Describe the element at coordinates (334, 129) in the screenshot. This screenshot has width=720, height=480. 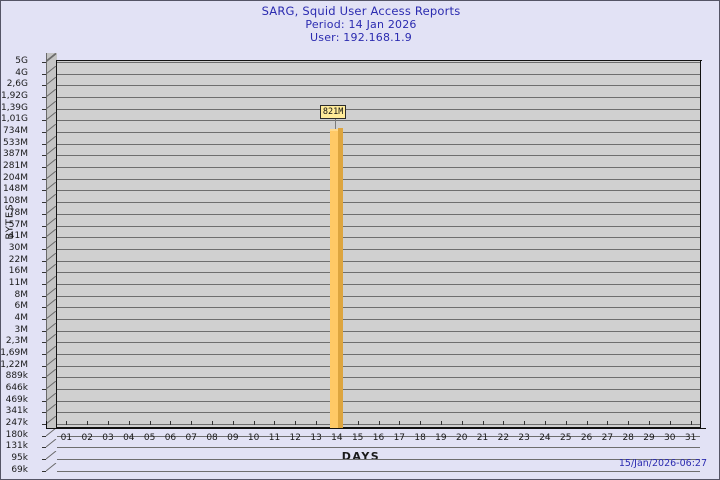
I see `bar-top-face` at that location.